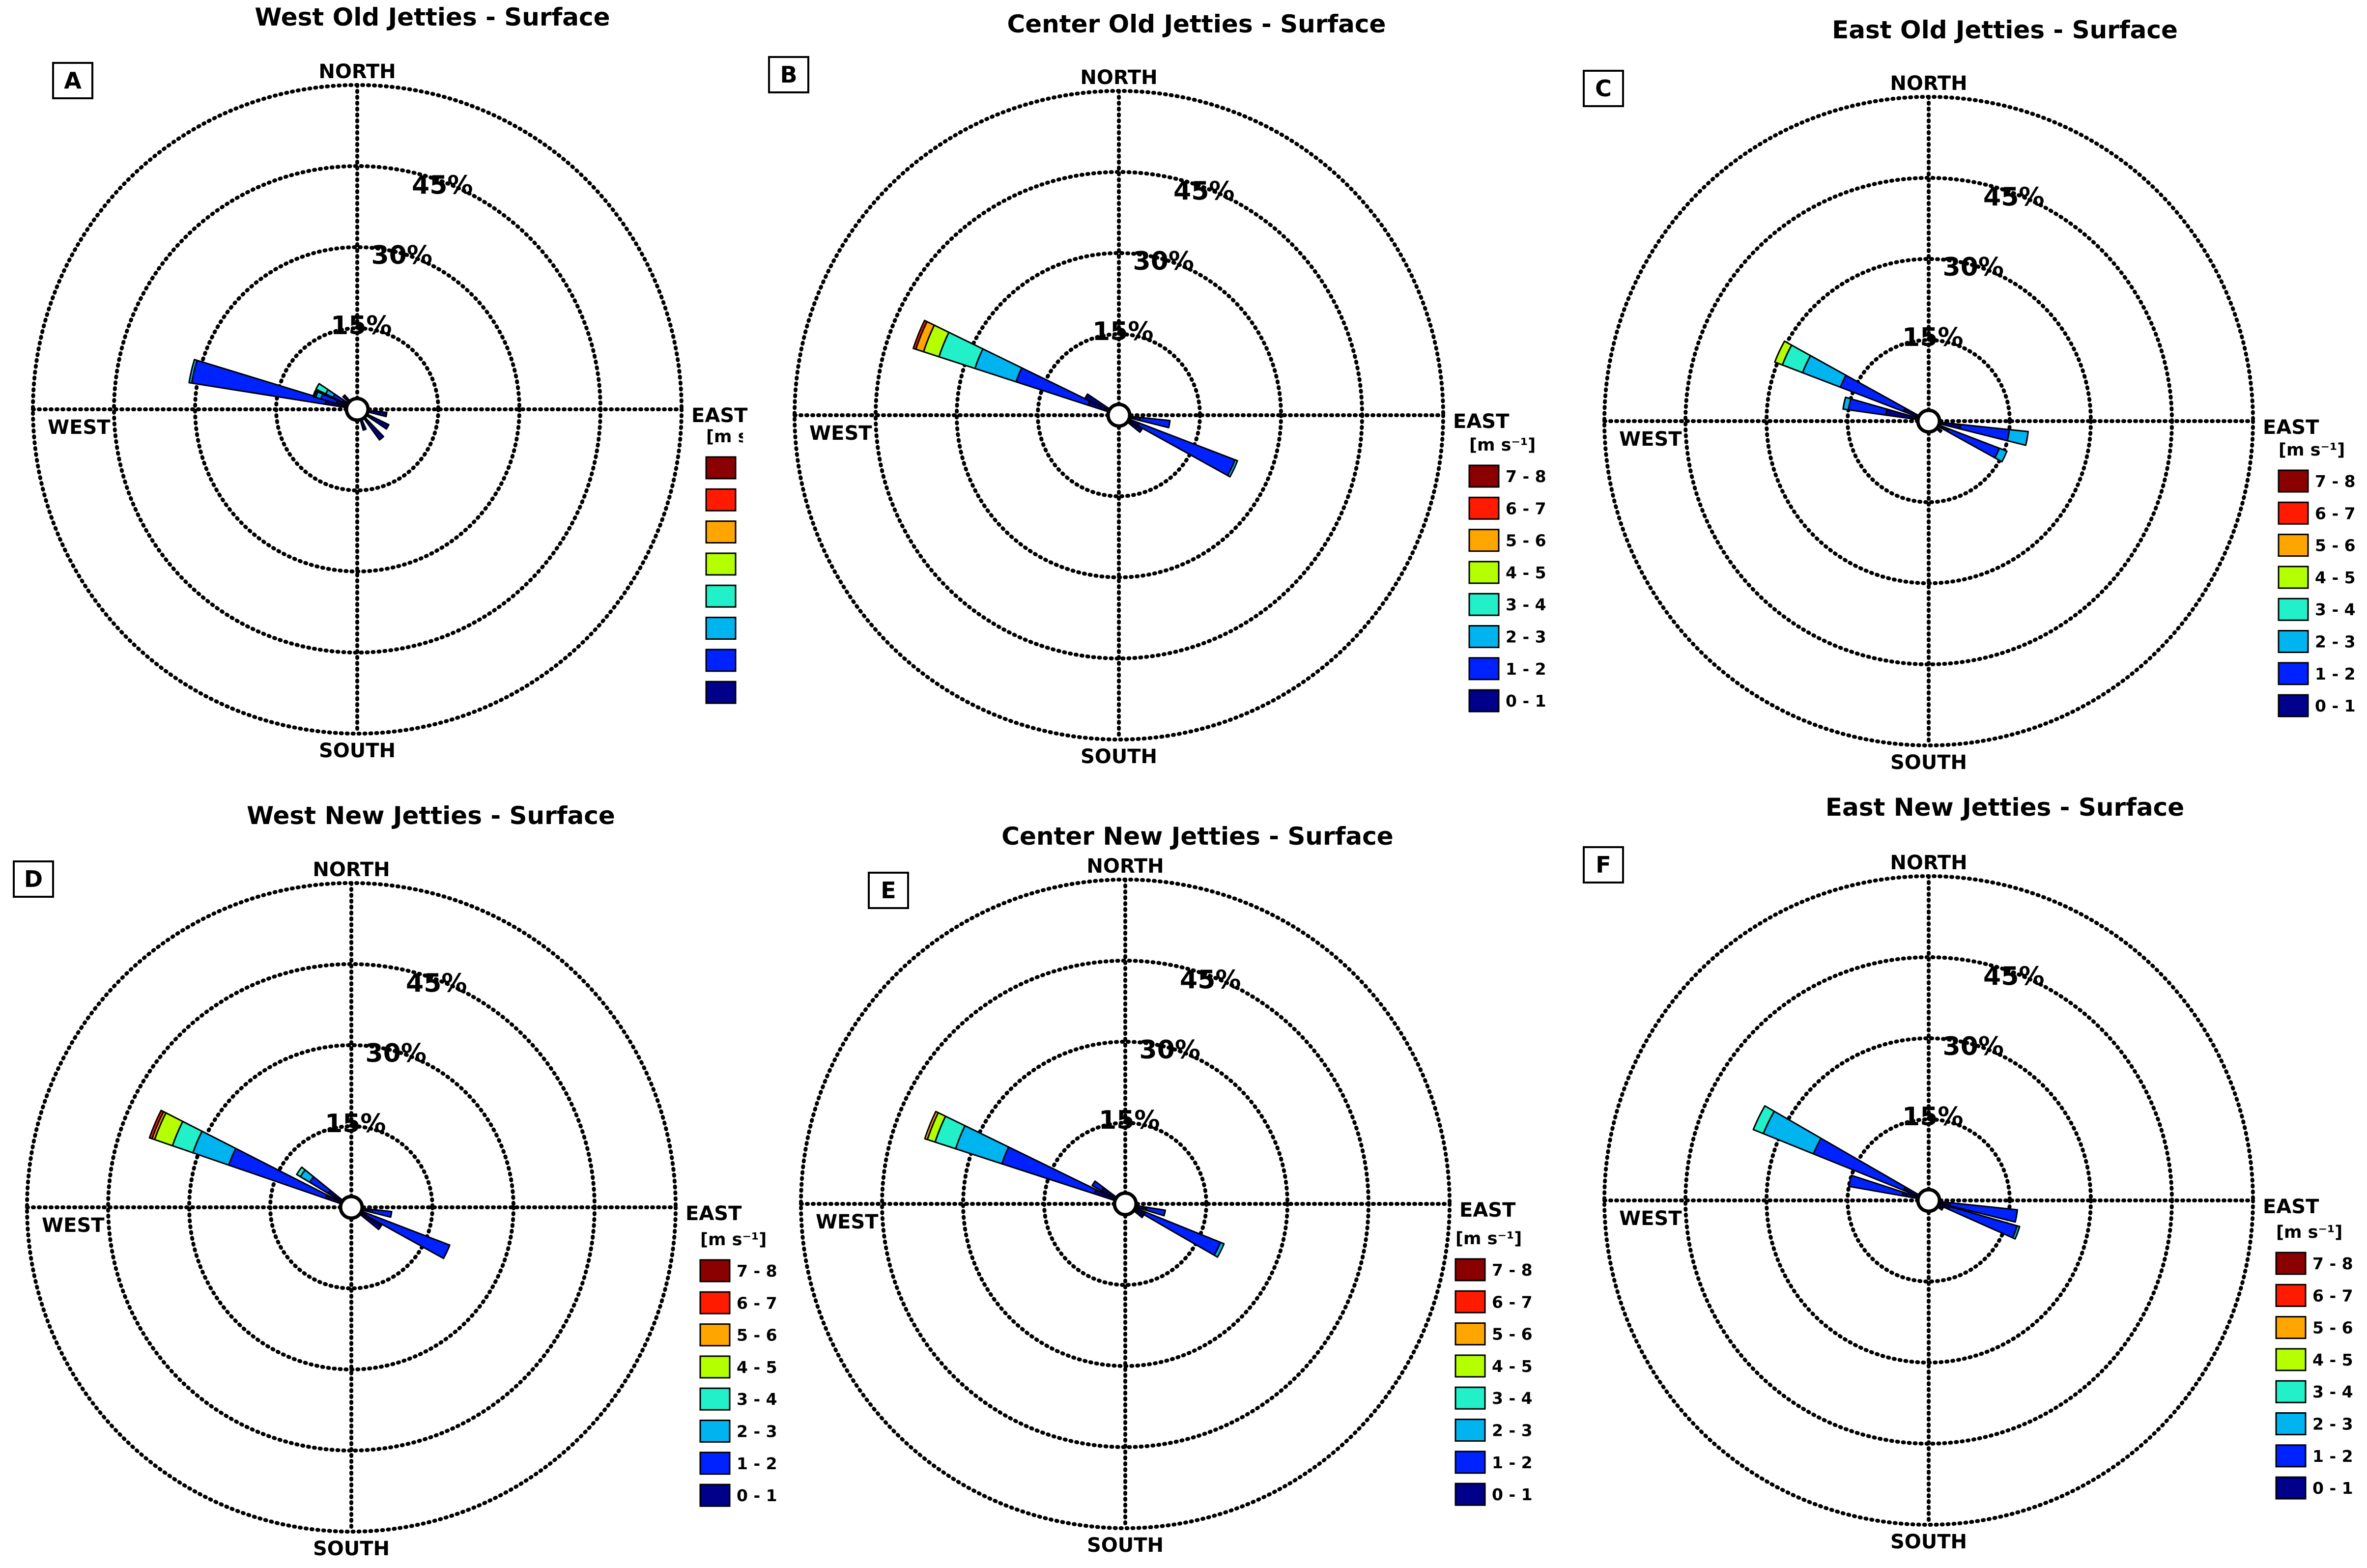 The width and height of the screenshot is (2367, 1568). I want to click on ring-label-15: 15%, so click(355, 1124).